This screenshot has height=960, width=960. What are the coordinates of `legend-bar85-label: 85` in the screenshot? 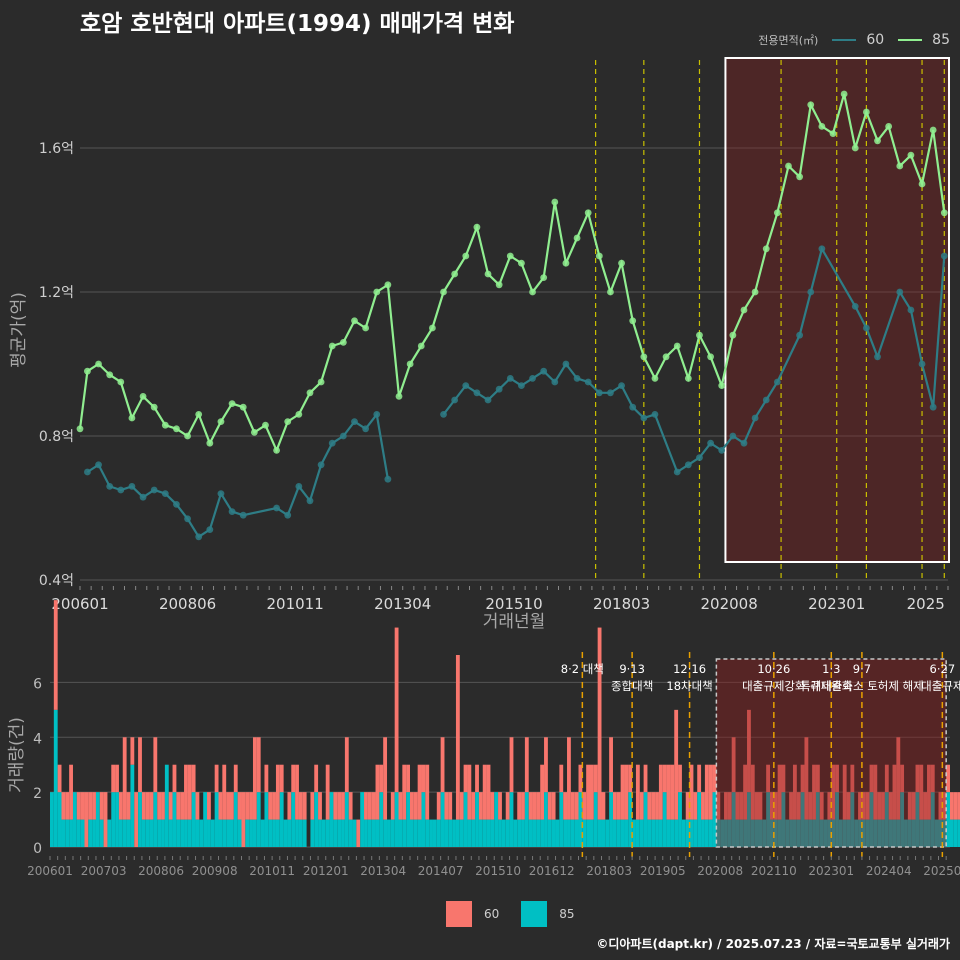 It's located at (567, 914).